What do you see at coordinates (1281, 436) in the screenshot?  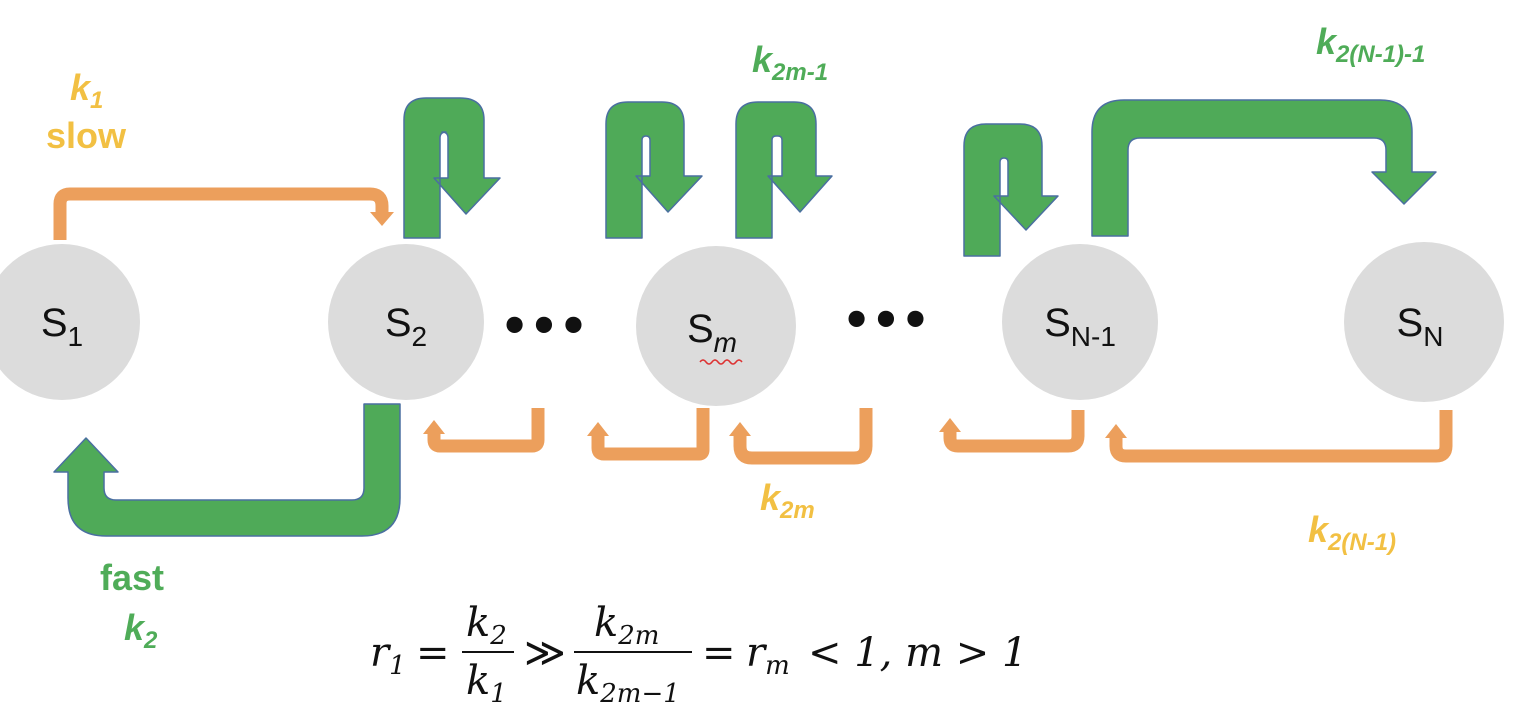 I see `arrow-k2N1` at bounding box center [1281, 436].